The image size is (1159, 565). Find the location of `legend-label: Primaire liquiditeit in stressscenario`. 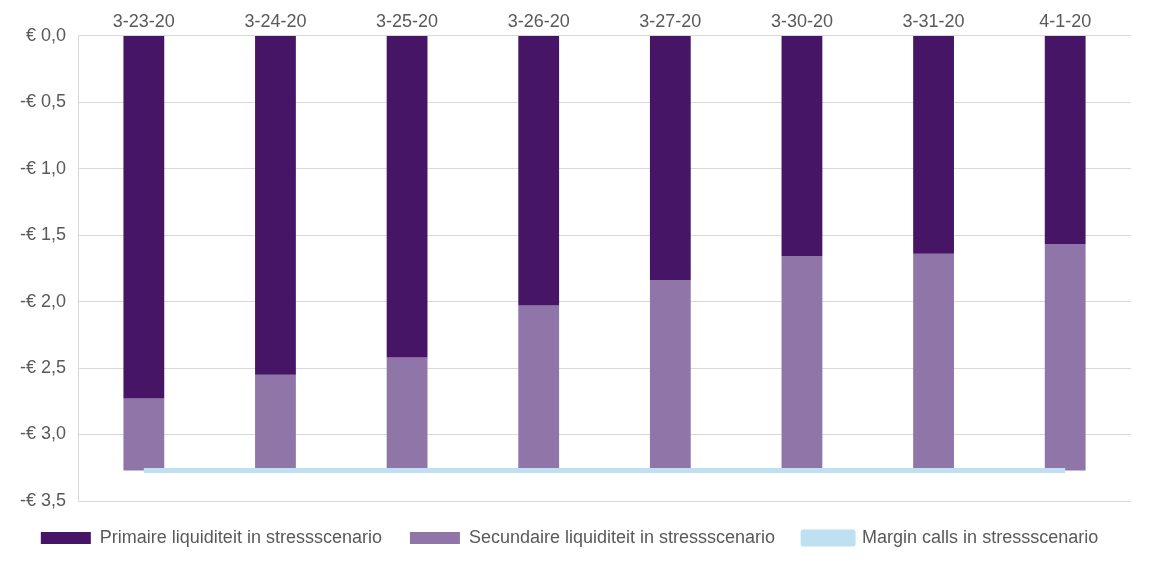

legend-label: Primaire liquiditeit in stressscenario is located at coordinates (240, 536).